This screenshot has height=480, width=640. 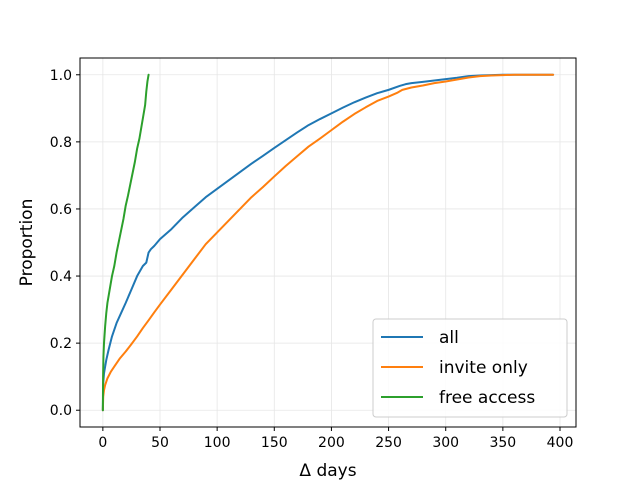 What do you see at coordinates (274, 443) in the screenshot?
I see `x-tick-label: 150` at bounding box center [274, 443].